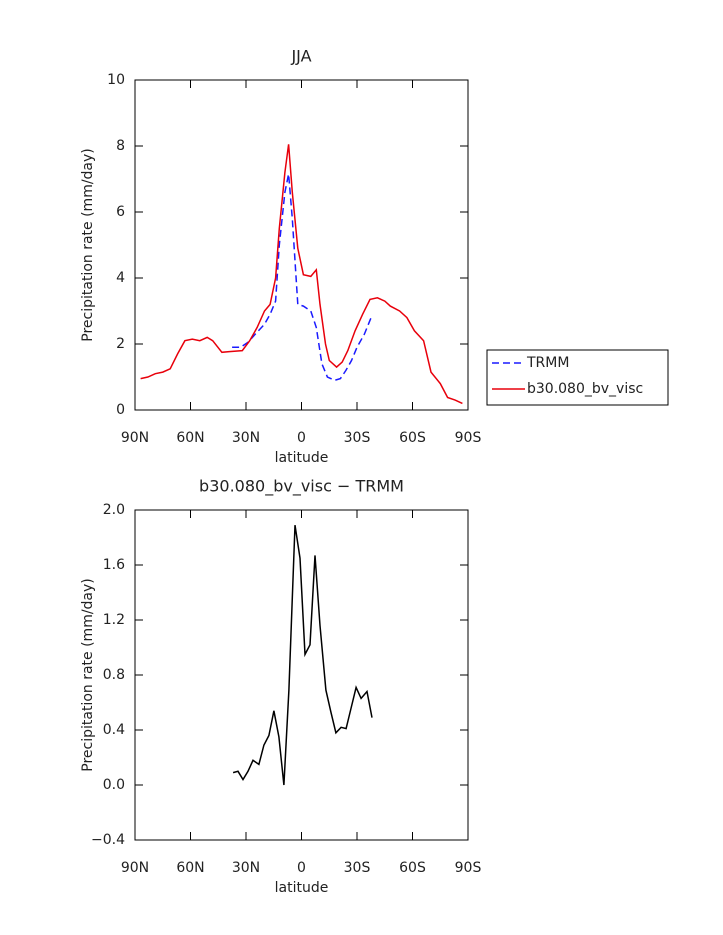 The height and width of the screenshot is (935, 723). Describe the element at coordinates (120, 146) in the screenshot. I see `y-tick-label: 8` at that location.